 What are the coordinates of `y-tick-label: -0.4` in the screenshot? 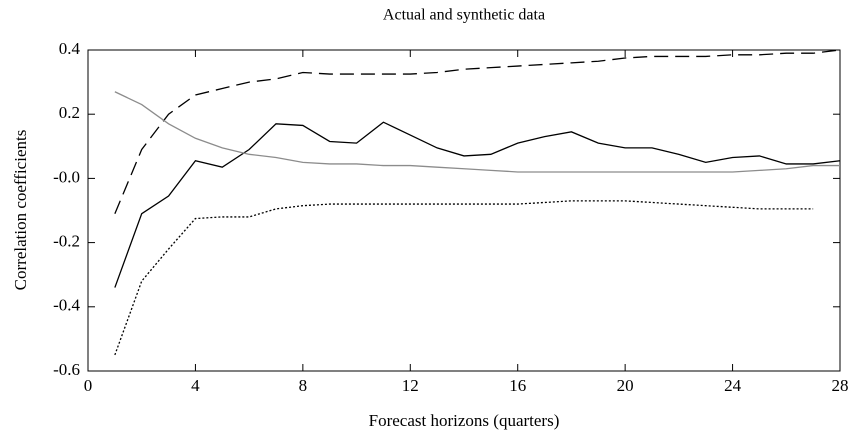 It's located at (66, 305).